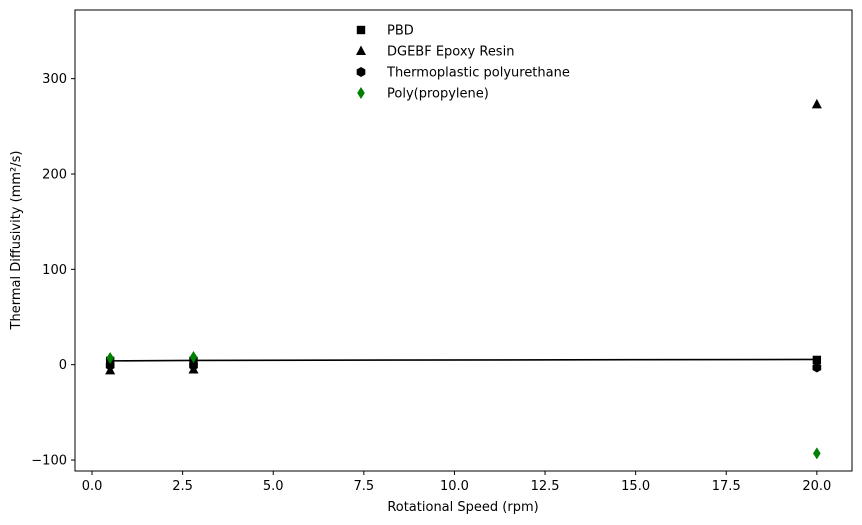  What do you see at coordinates (16, 241) in the screenshot?
I see `y-axis-label: Thermal Diffusivity (mm²/s)` at bounding box center [16, 241].